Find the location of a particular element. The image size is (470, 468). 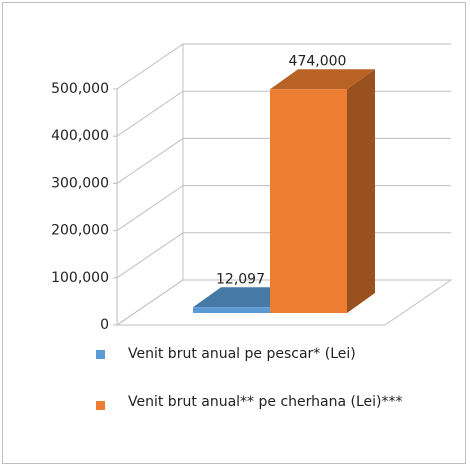

legend-label: Venit brut anual pe pescar* (Lei) is located at coordinates (242, 354).